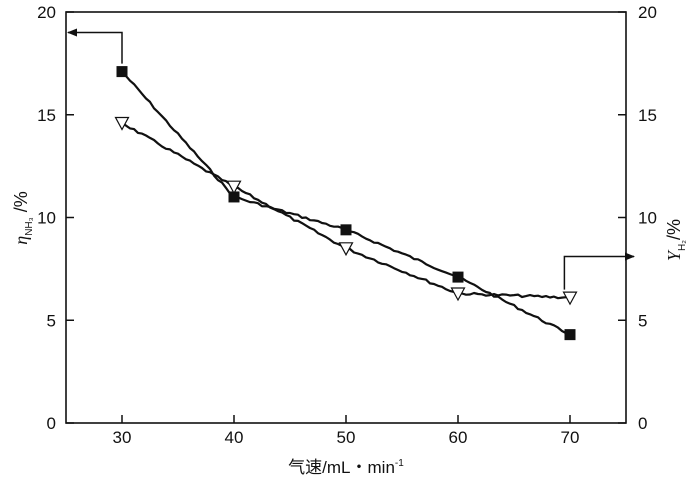  Describe the element at coordinates (682, 245) in the screenshot. I see `y2-axis-label-subscript: H₂` at that location.